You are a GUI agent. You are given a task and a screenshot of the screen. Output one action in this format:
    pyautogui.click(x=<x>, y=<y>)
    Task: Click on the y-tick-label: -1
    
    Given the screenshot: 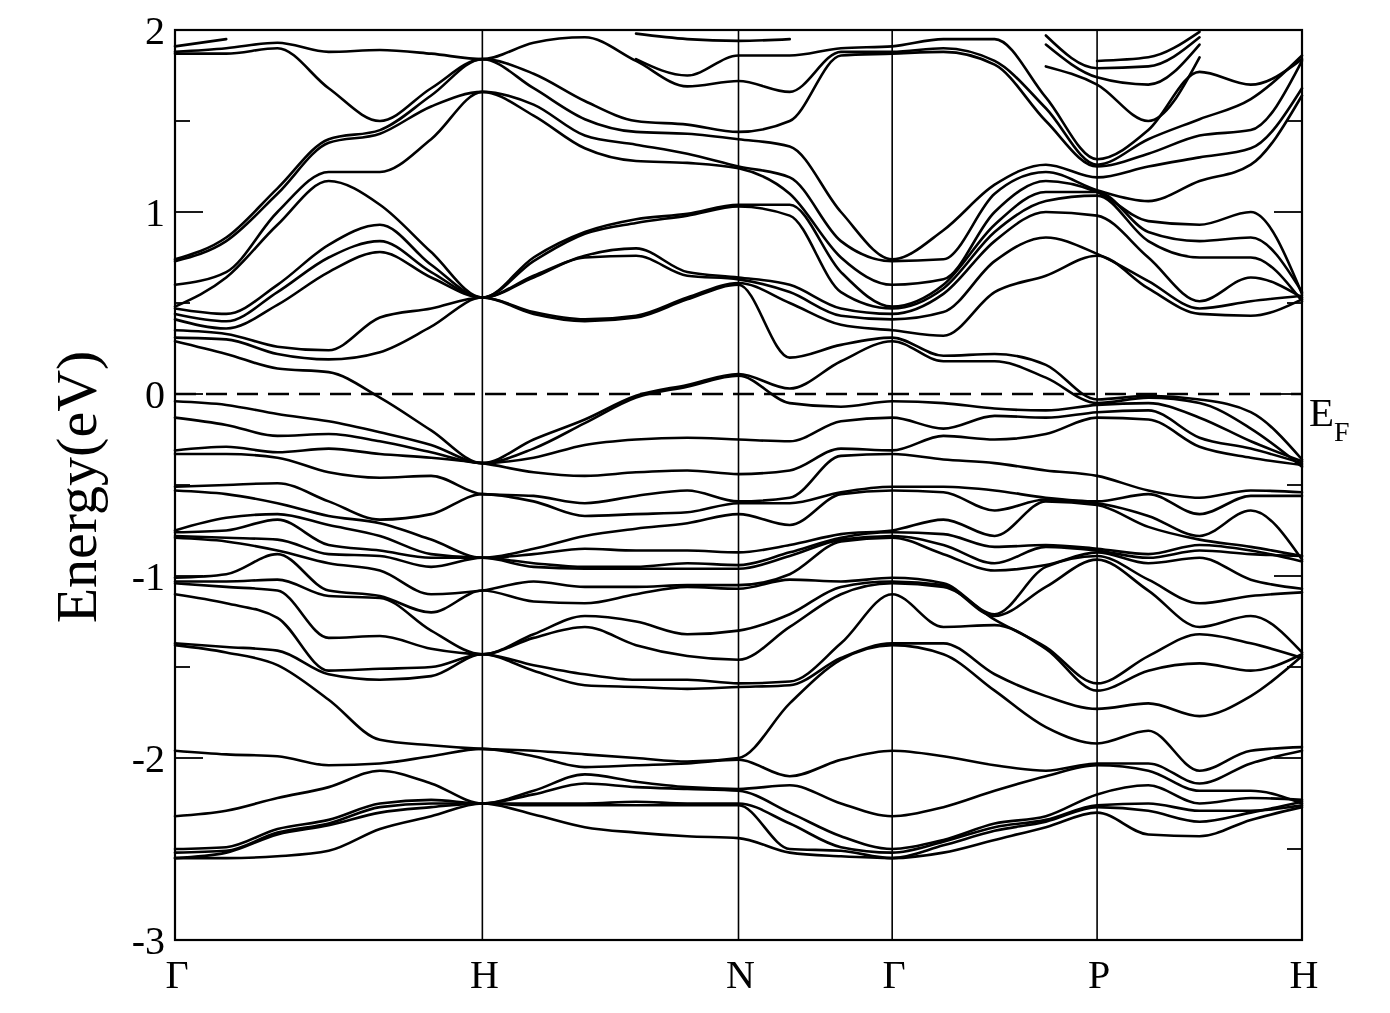 What is the action you would take?
    pyautogui.click(x=148, y=576)
    